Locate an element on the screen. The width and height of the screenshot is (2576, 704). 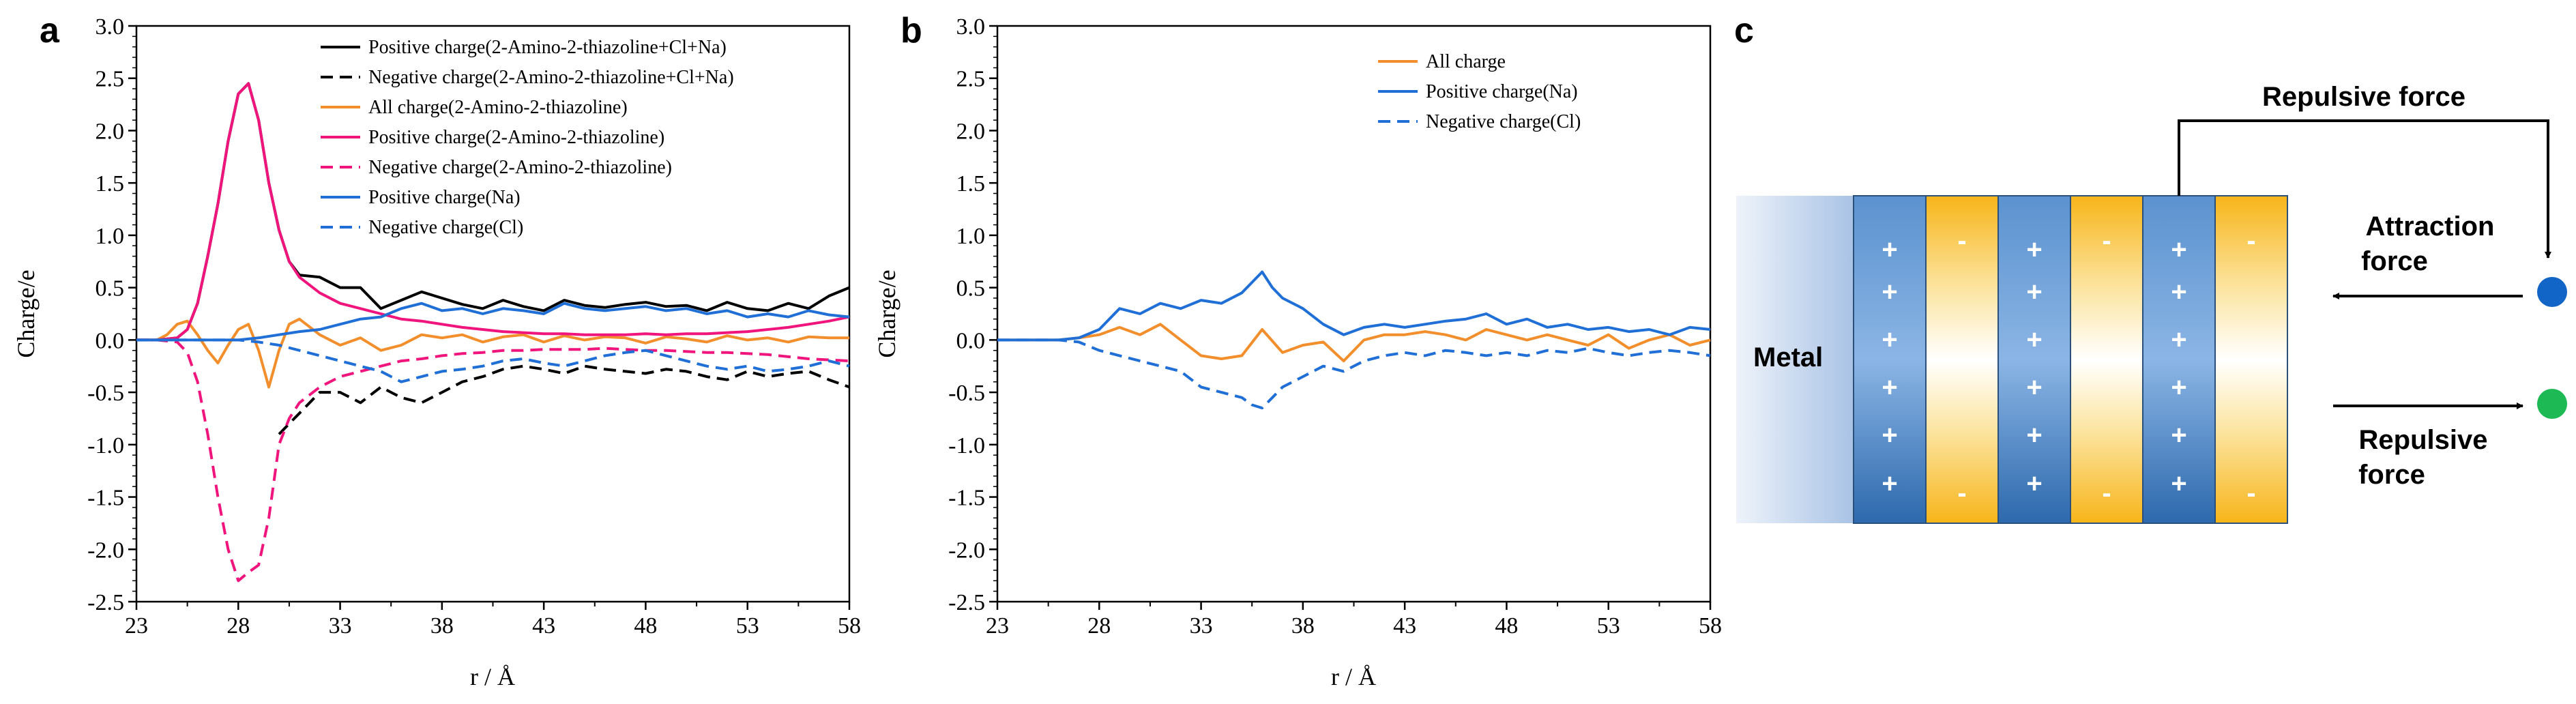
chart-a-xtick-label: 23 is located at coordinates (136, 626).